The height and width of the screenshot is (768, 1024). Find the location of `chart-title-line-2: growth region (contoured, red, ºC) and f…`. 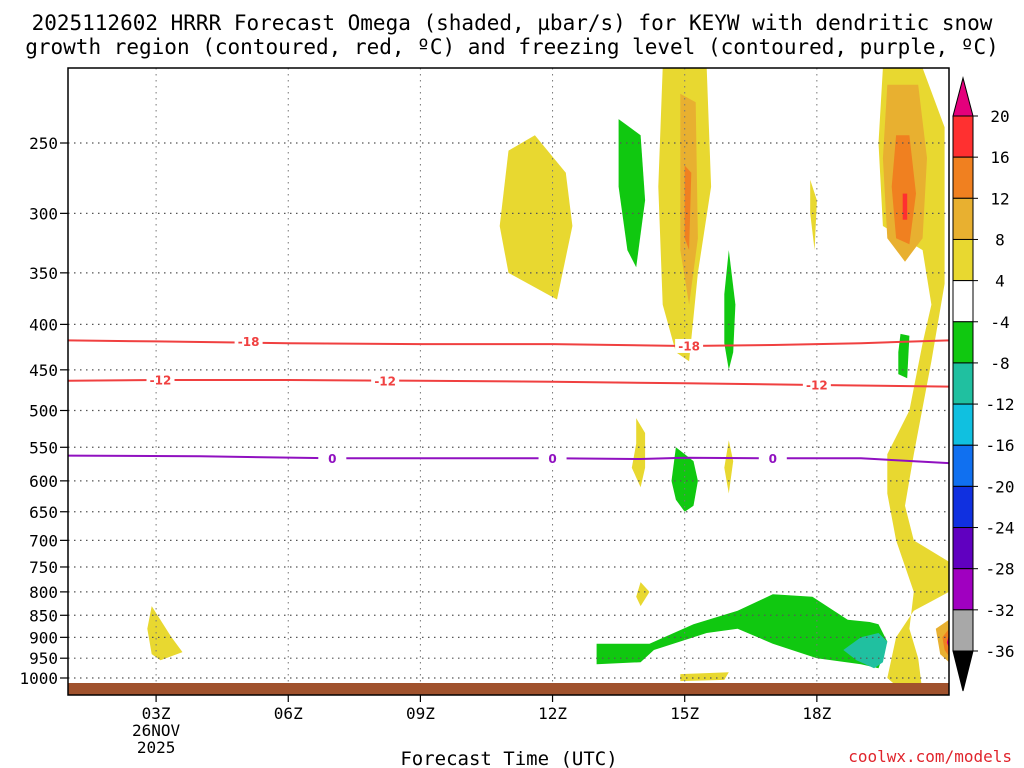

chart-title-line-2: growth region (contoured, red, ºC) and f… is located at coordinates (512, 47).